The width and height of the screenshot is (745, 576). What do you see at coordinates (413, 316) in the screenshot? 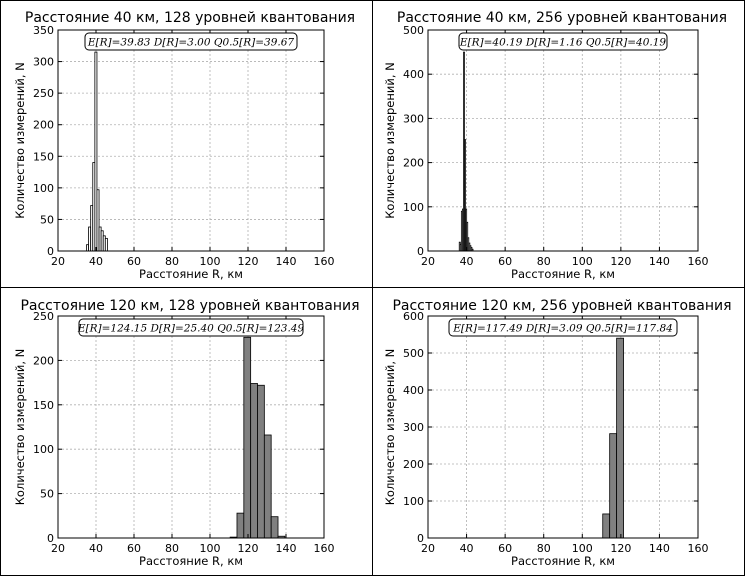
I see `y-tick-label: 600` at bounding box center [413, 316].